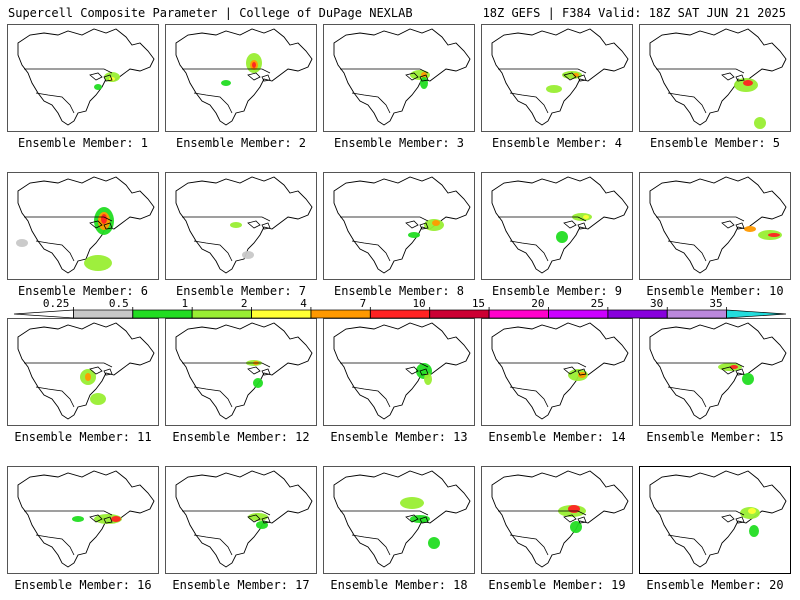 The width and height of the screenshot is (800, 600). What do you see at coordinates (656, 303) in the screenshot?
I see `colorbar-tick-label-10: 30` at bounding box center [656, 303].